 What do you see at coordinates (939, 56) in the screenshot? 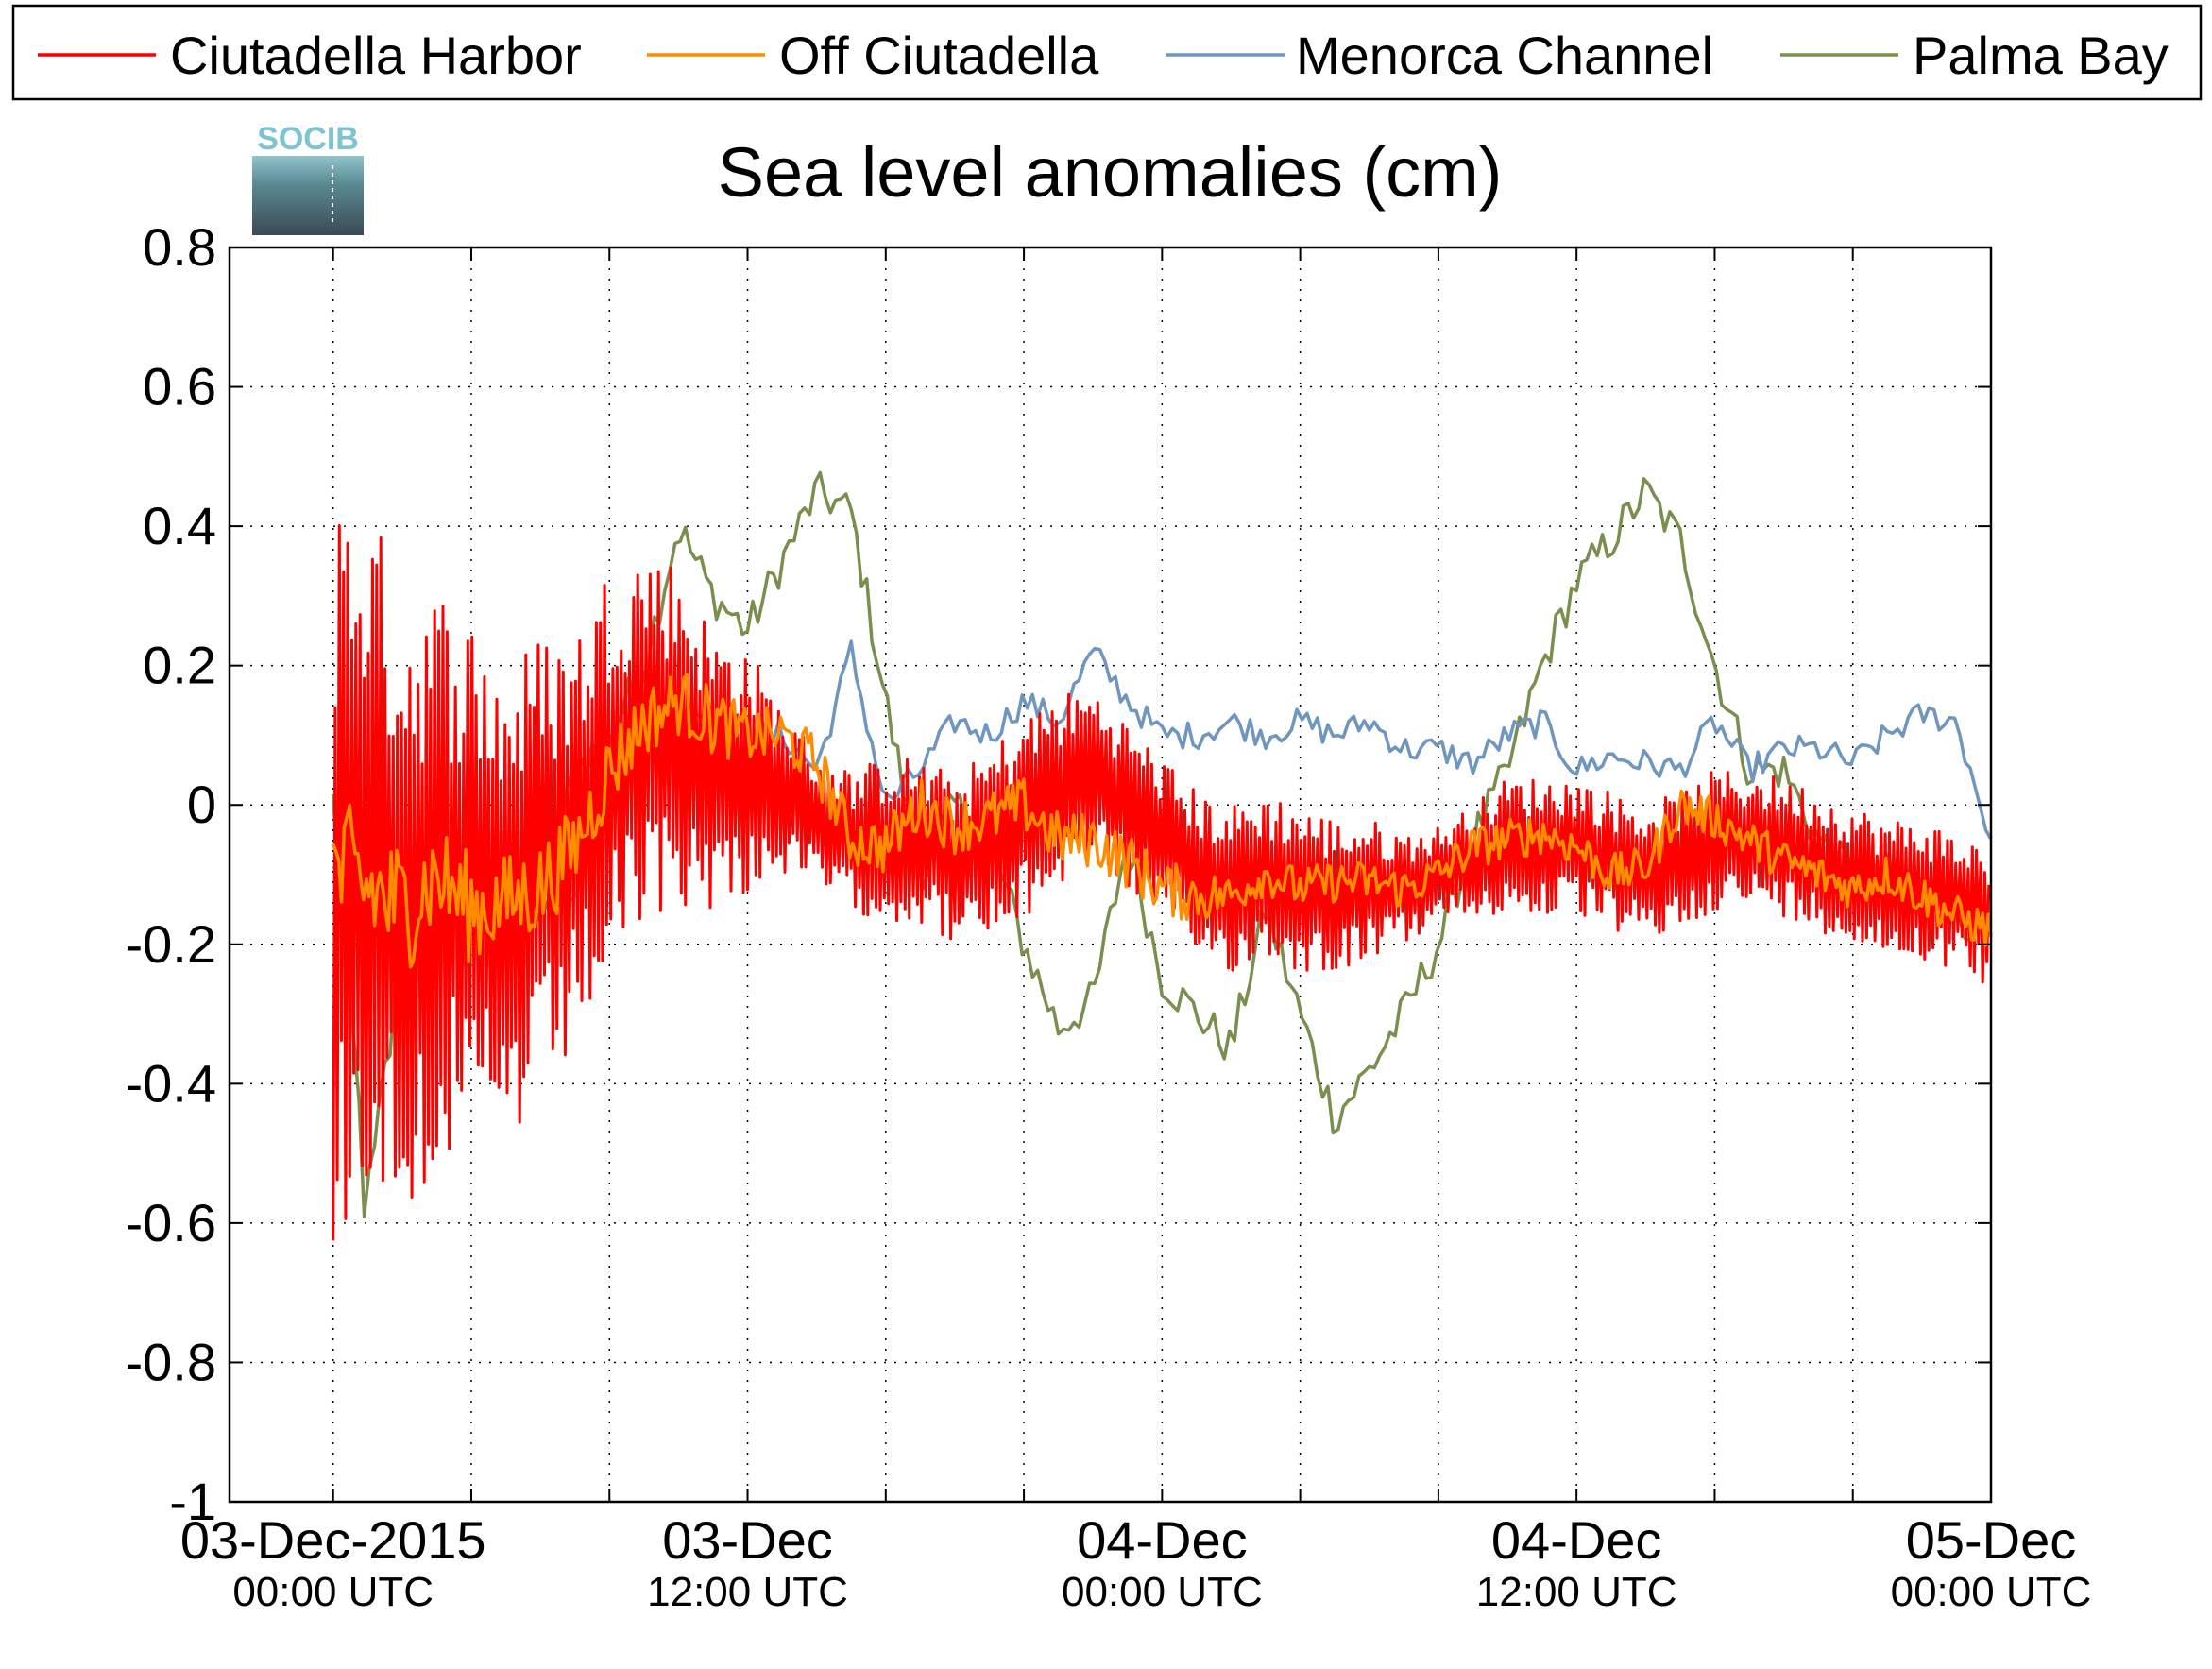
I see `legend-label-off-ciutadella: Off Ciutadella` at bounding box center [939, 56].